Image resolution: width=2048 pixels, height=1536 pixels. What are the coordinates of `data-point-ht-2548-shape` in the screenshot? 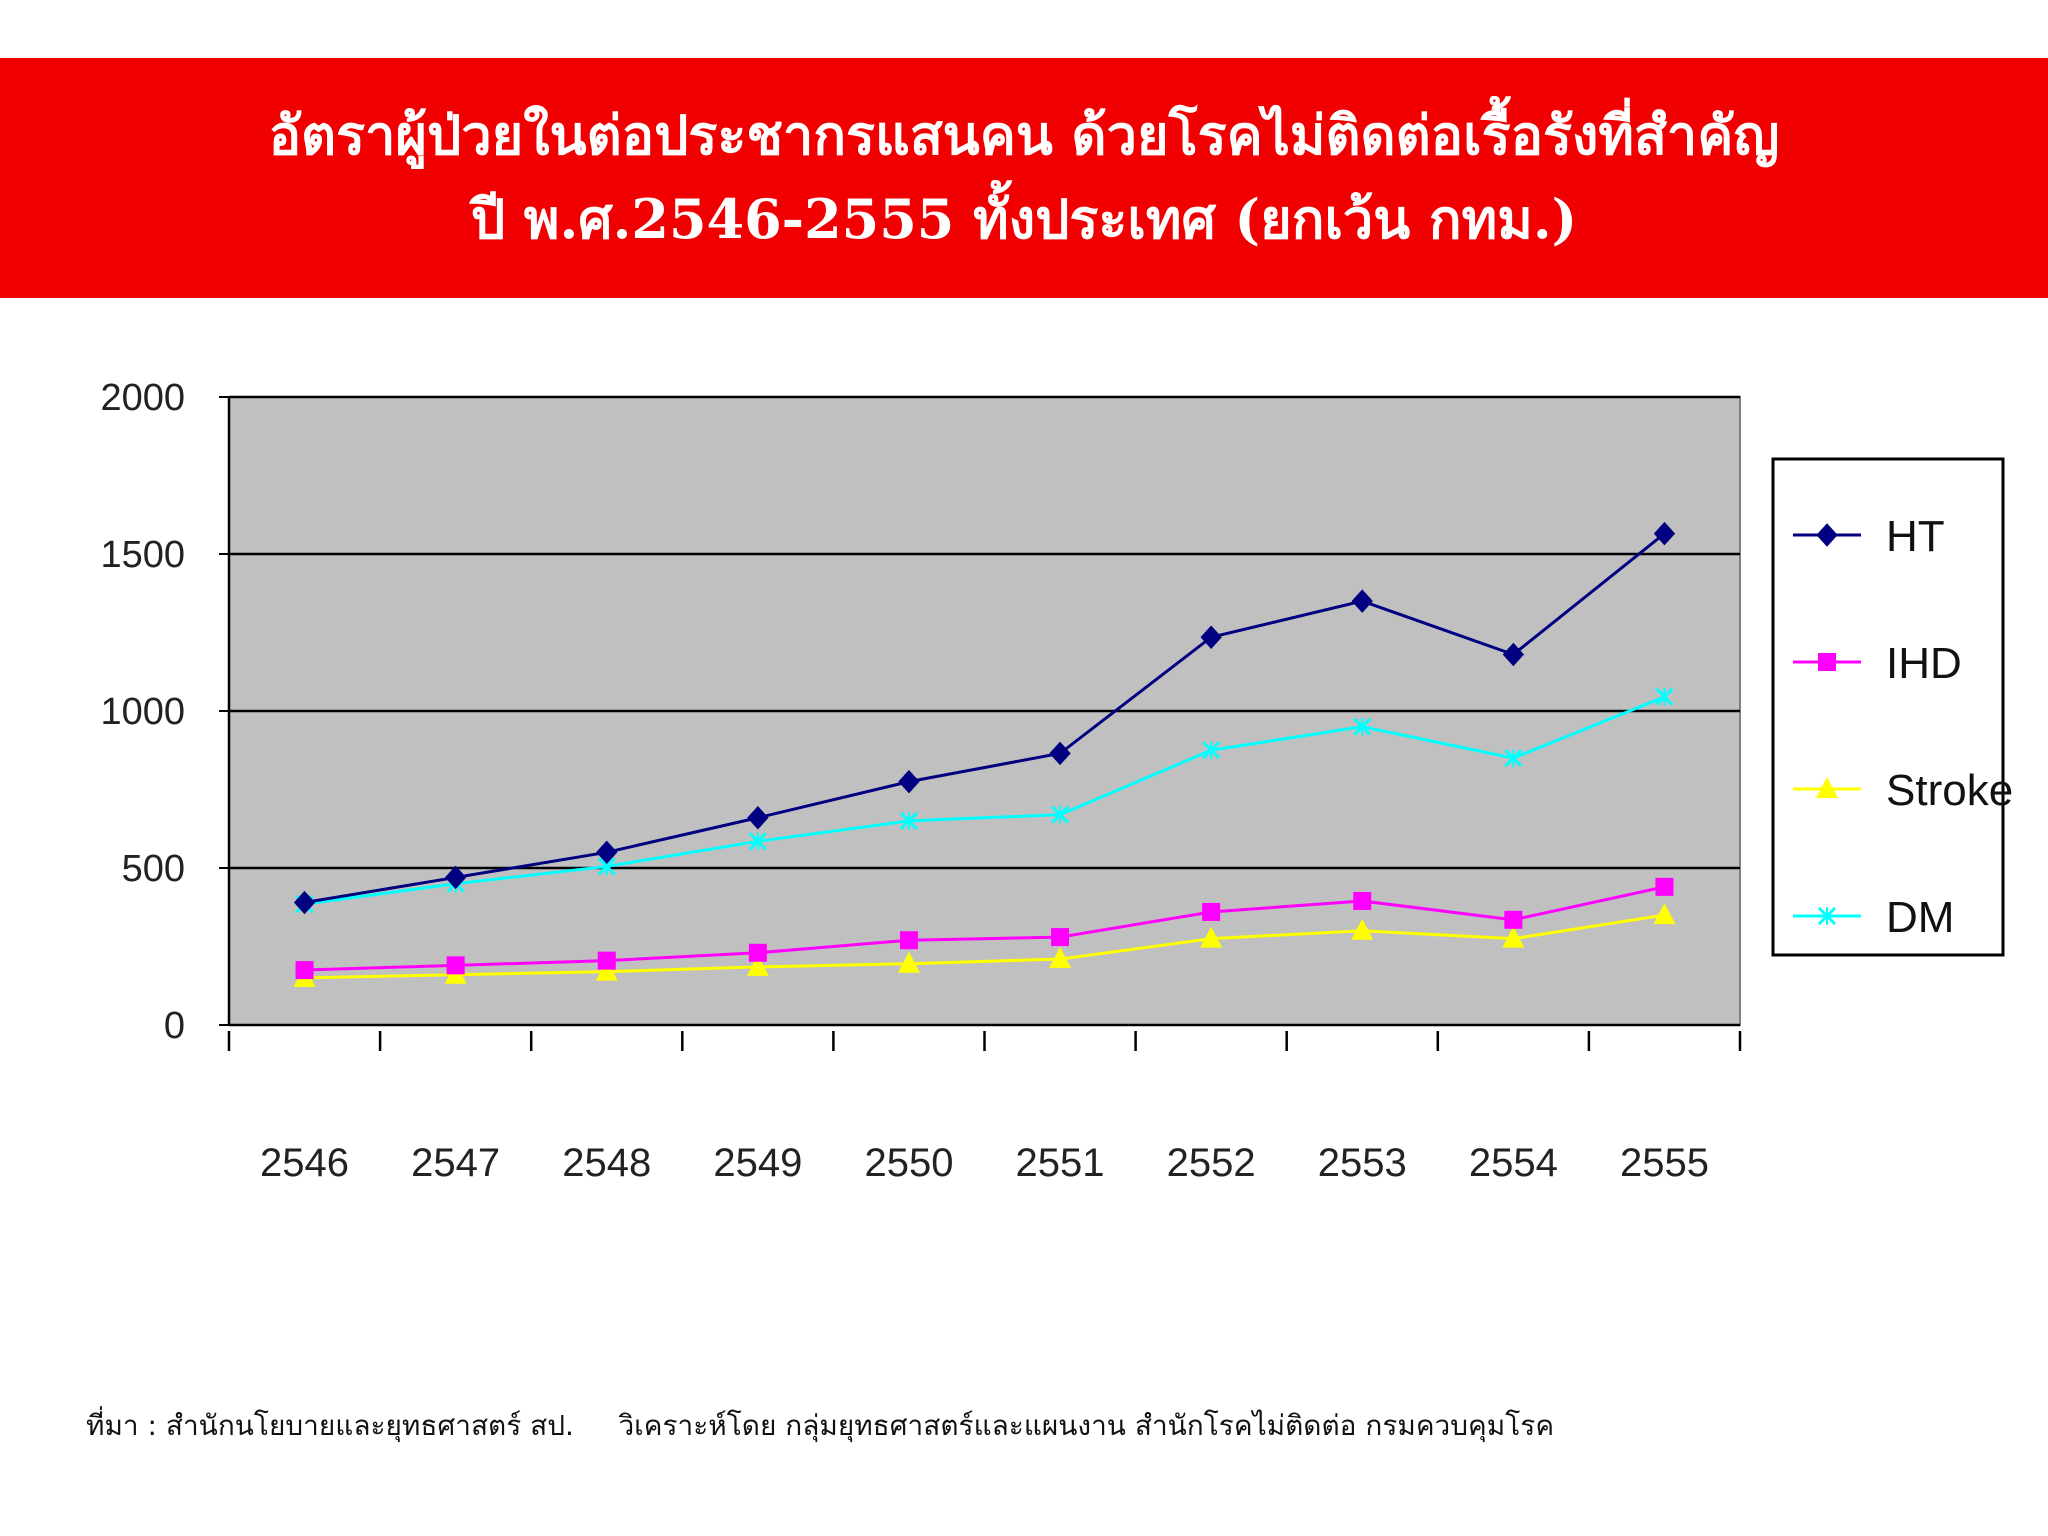 It's located at (607, 852).